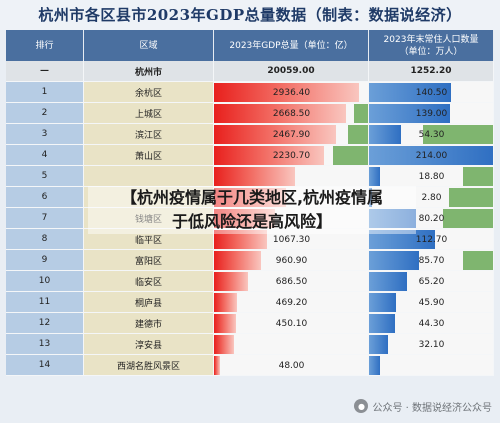 The width and height of the screenshot is (500, 423). Describe the element at coordinates (250, 365) in the screenshot. I see `table-row: 14 西湖名胜风景区 48.00` at that location.